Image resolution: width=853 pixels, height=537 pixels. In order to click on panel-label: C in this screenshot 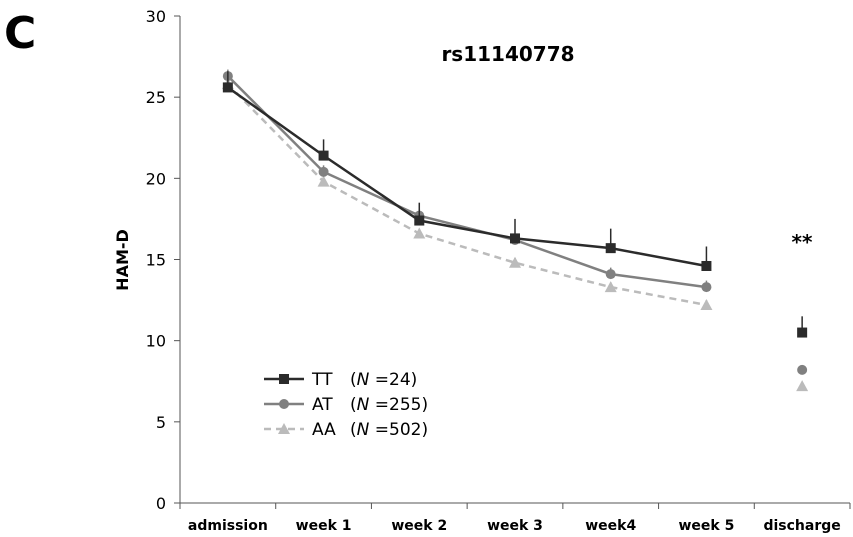, I will do `click(20, 33)`.